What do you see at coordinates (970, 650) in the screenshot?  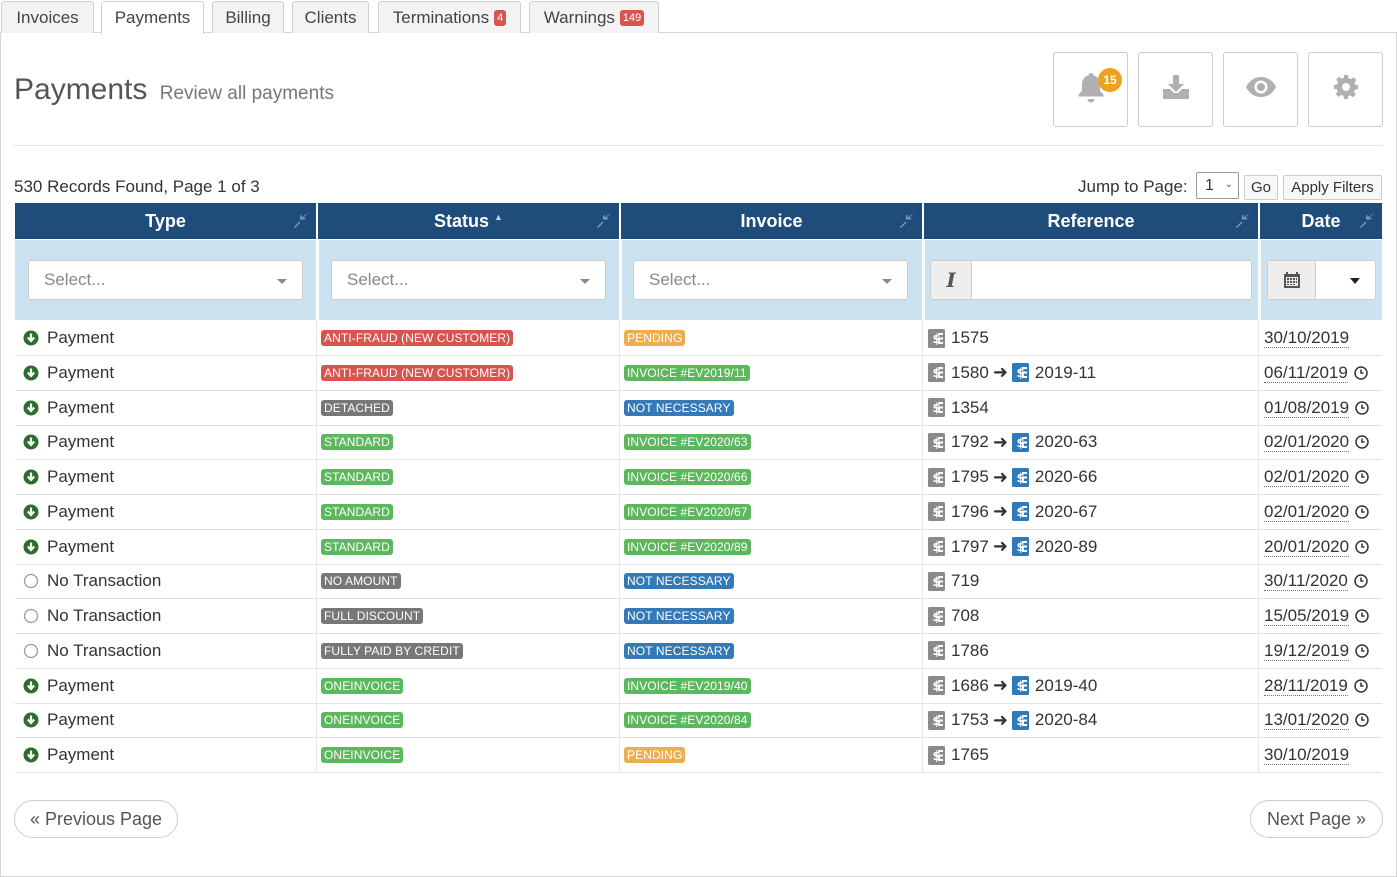 I see `reference-number: 1786` at bounding box center [970, 650].